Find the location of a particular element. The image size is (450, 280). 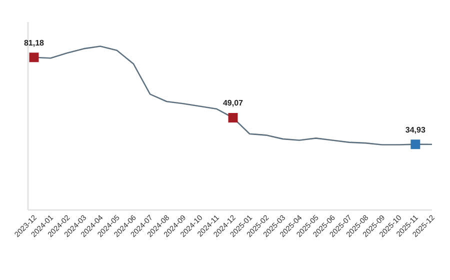

data-label: 81,18 is located at coordinates (34, 43).